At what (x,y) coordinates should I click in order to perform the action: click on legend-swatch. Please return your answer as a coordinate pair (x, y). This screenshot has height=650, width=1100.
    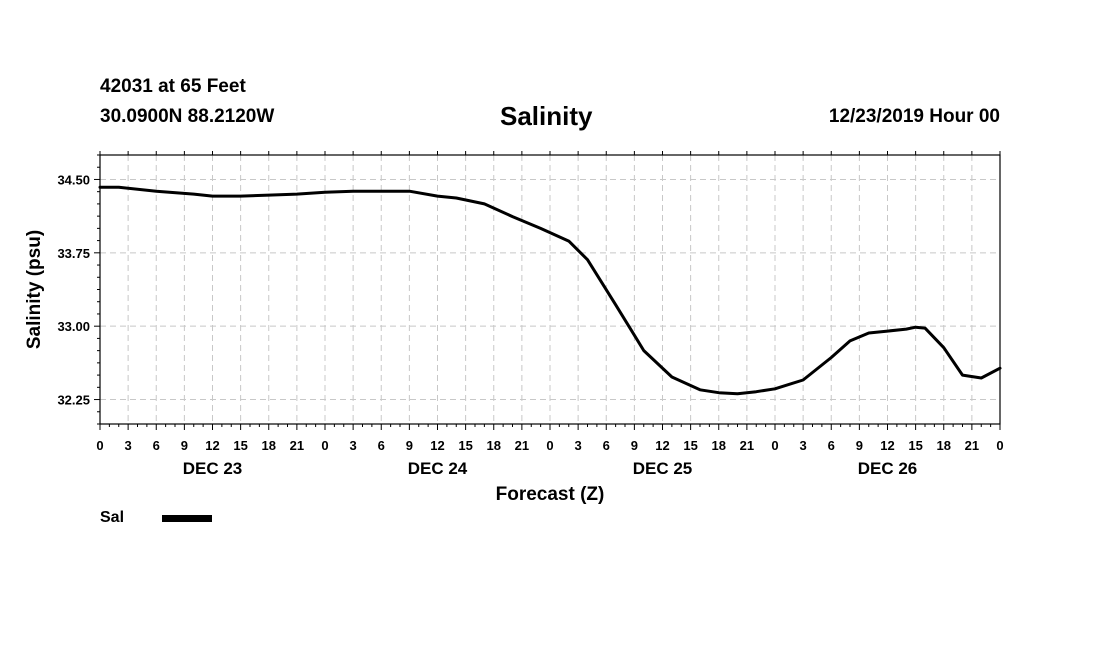
    Looking at the image, I should click on (187, 518).